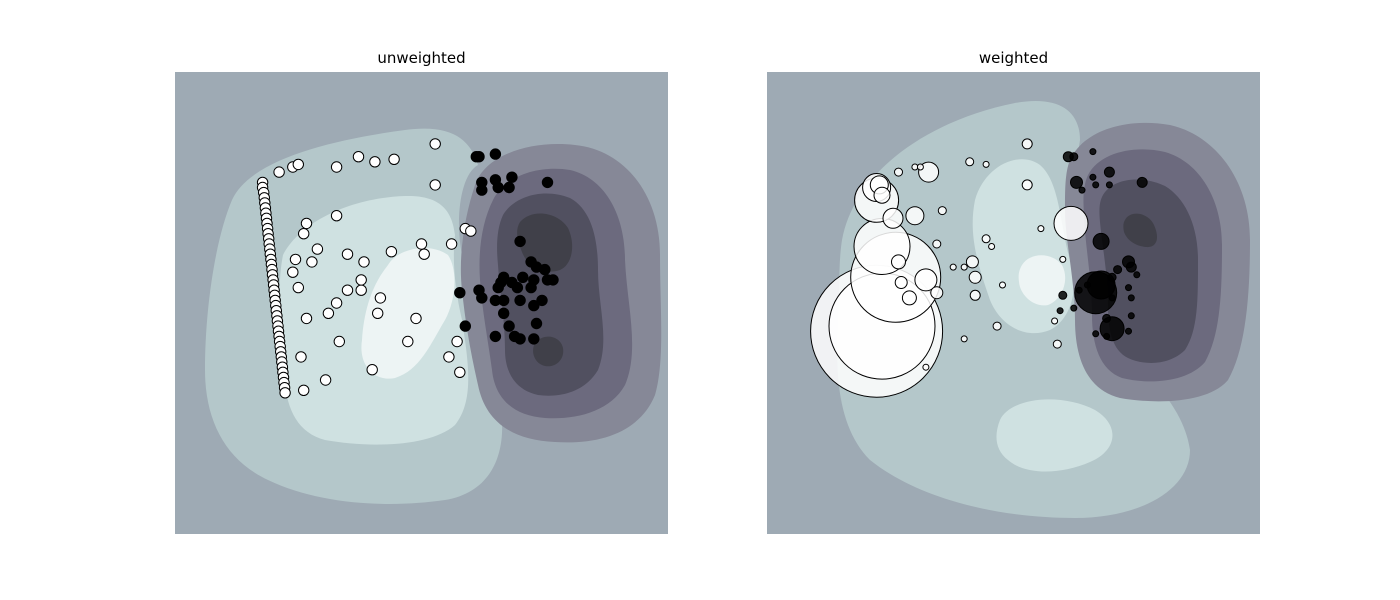 This screenshot has height=600, width=1400. What do you see at coordinates (548, 351) in the screenshot?
I see `contour-level-dark-4b` at bounding box center [548, 351].